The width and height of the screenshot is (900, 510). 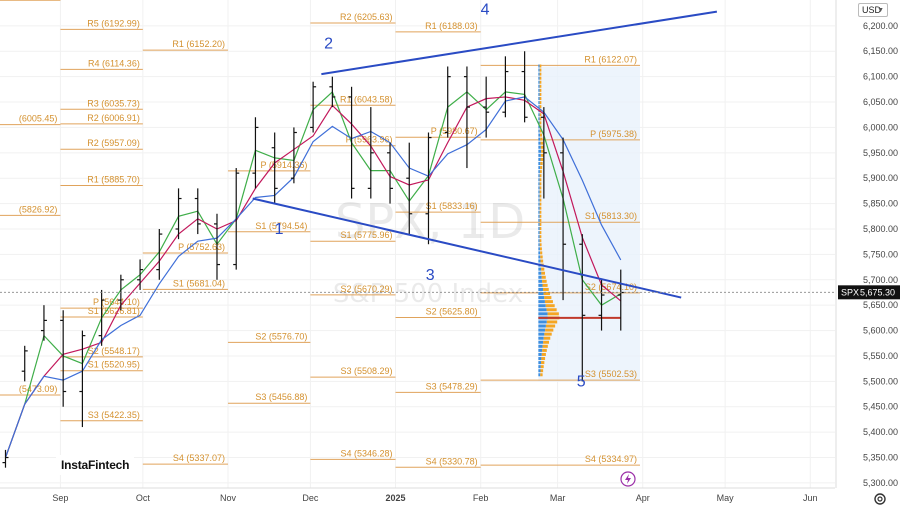 I want to click on pivot-label: P (5963.96), so click(x=369, y=140).